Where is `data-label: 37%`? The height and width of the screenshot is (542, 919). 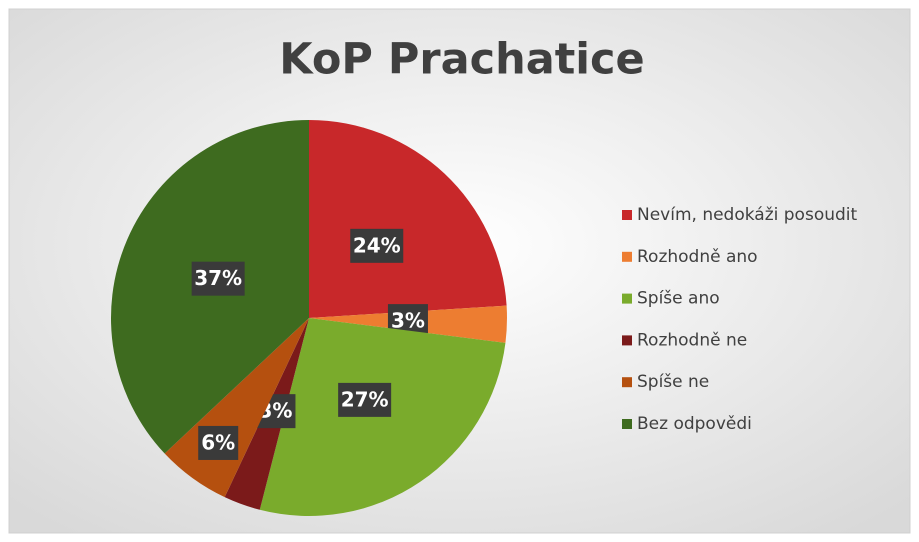 data-label: 37% is located at coordinates (218, 278).